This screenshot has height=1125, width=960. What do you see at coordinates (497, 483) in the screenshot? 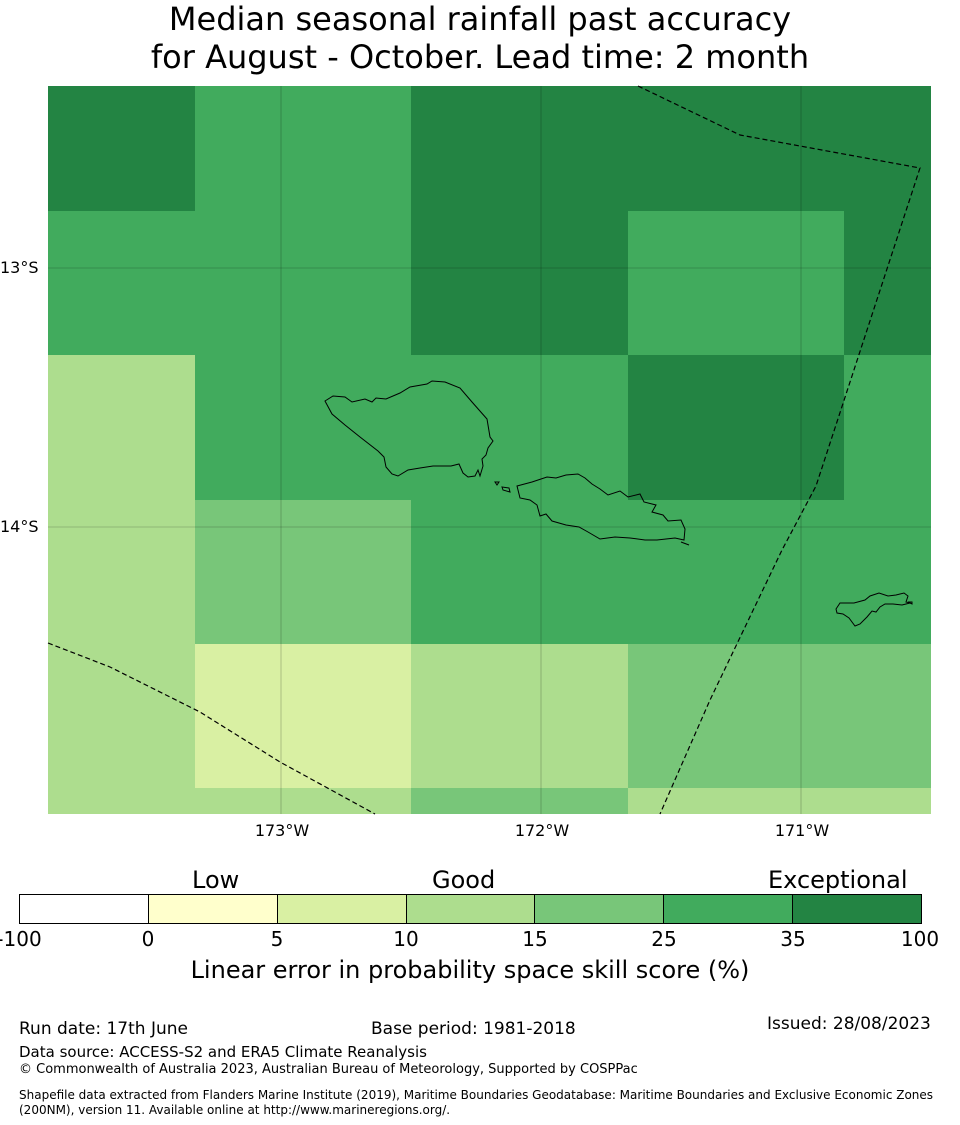
I see `island-apolima` at bounding box center [497, 483].